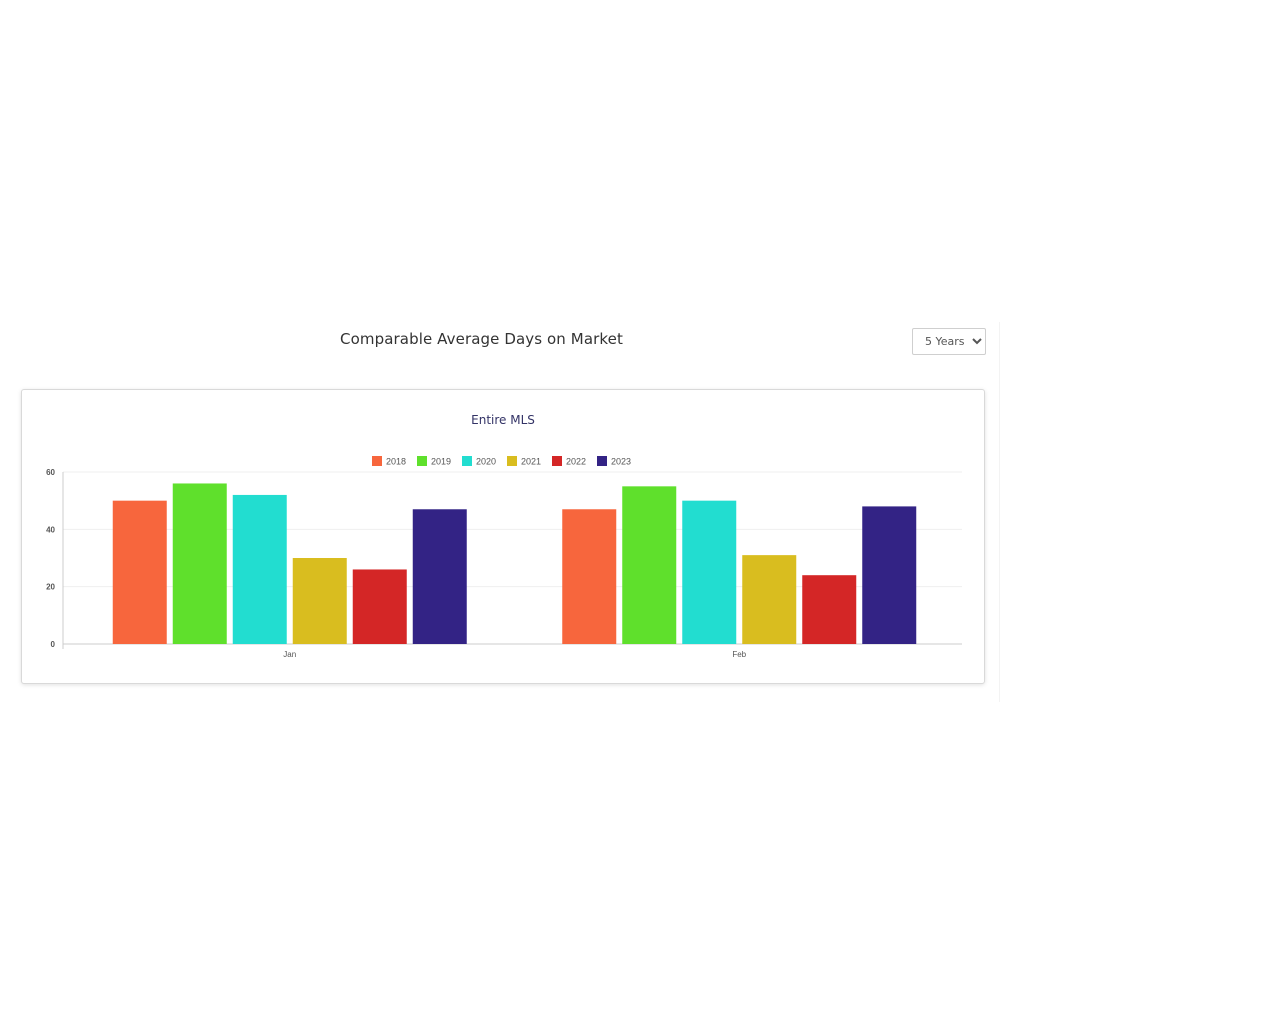  What do you see at coordinates (50, 587) in the screenshot?
I see `y-tick-label: 20` at bounding box center [50, 587].